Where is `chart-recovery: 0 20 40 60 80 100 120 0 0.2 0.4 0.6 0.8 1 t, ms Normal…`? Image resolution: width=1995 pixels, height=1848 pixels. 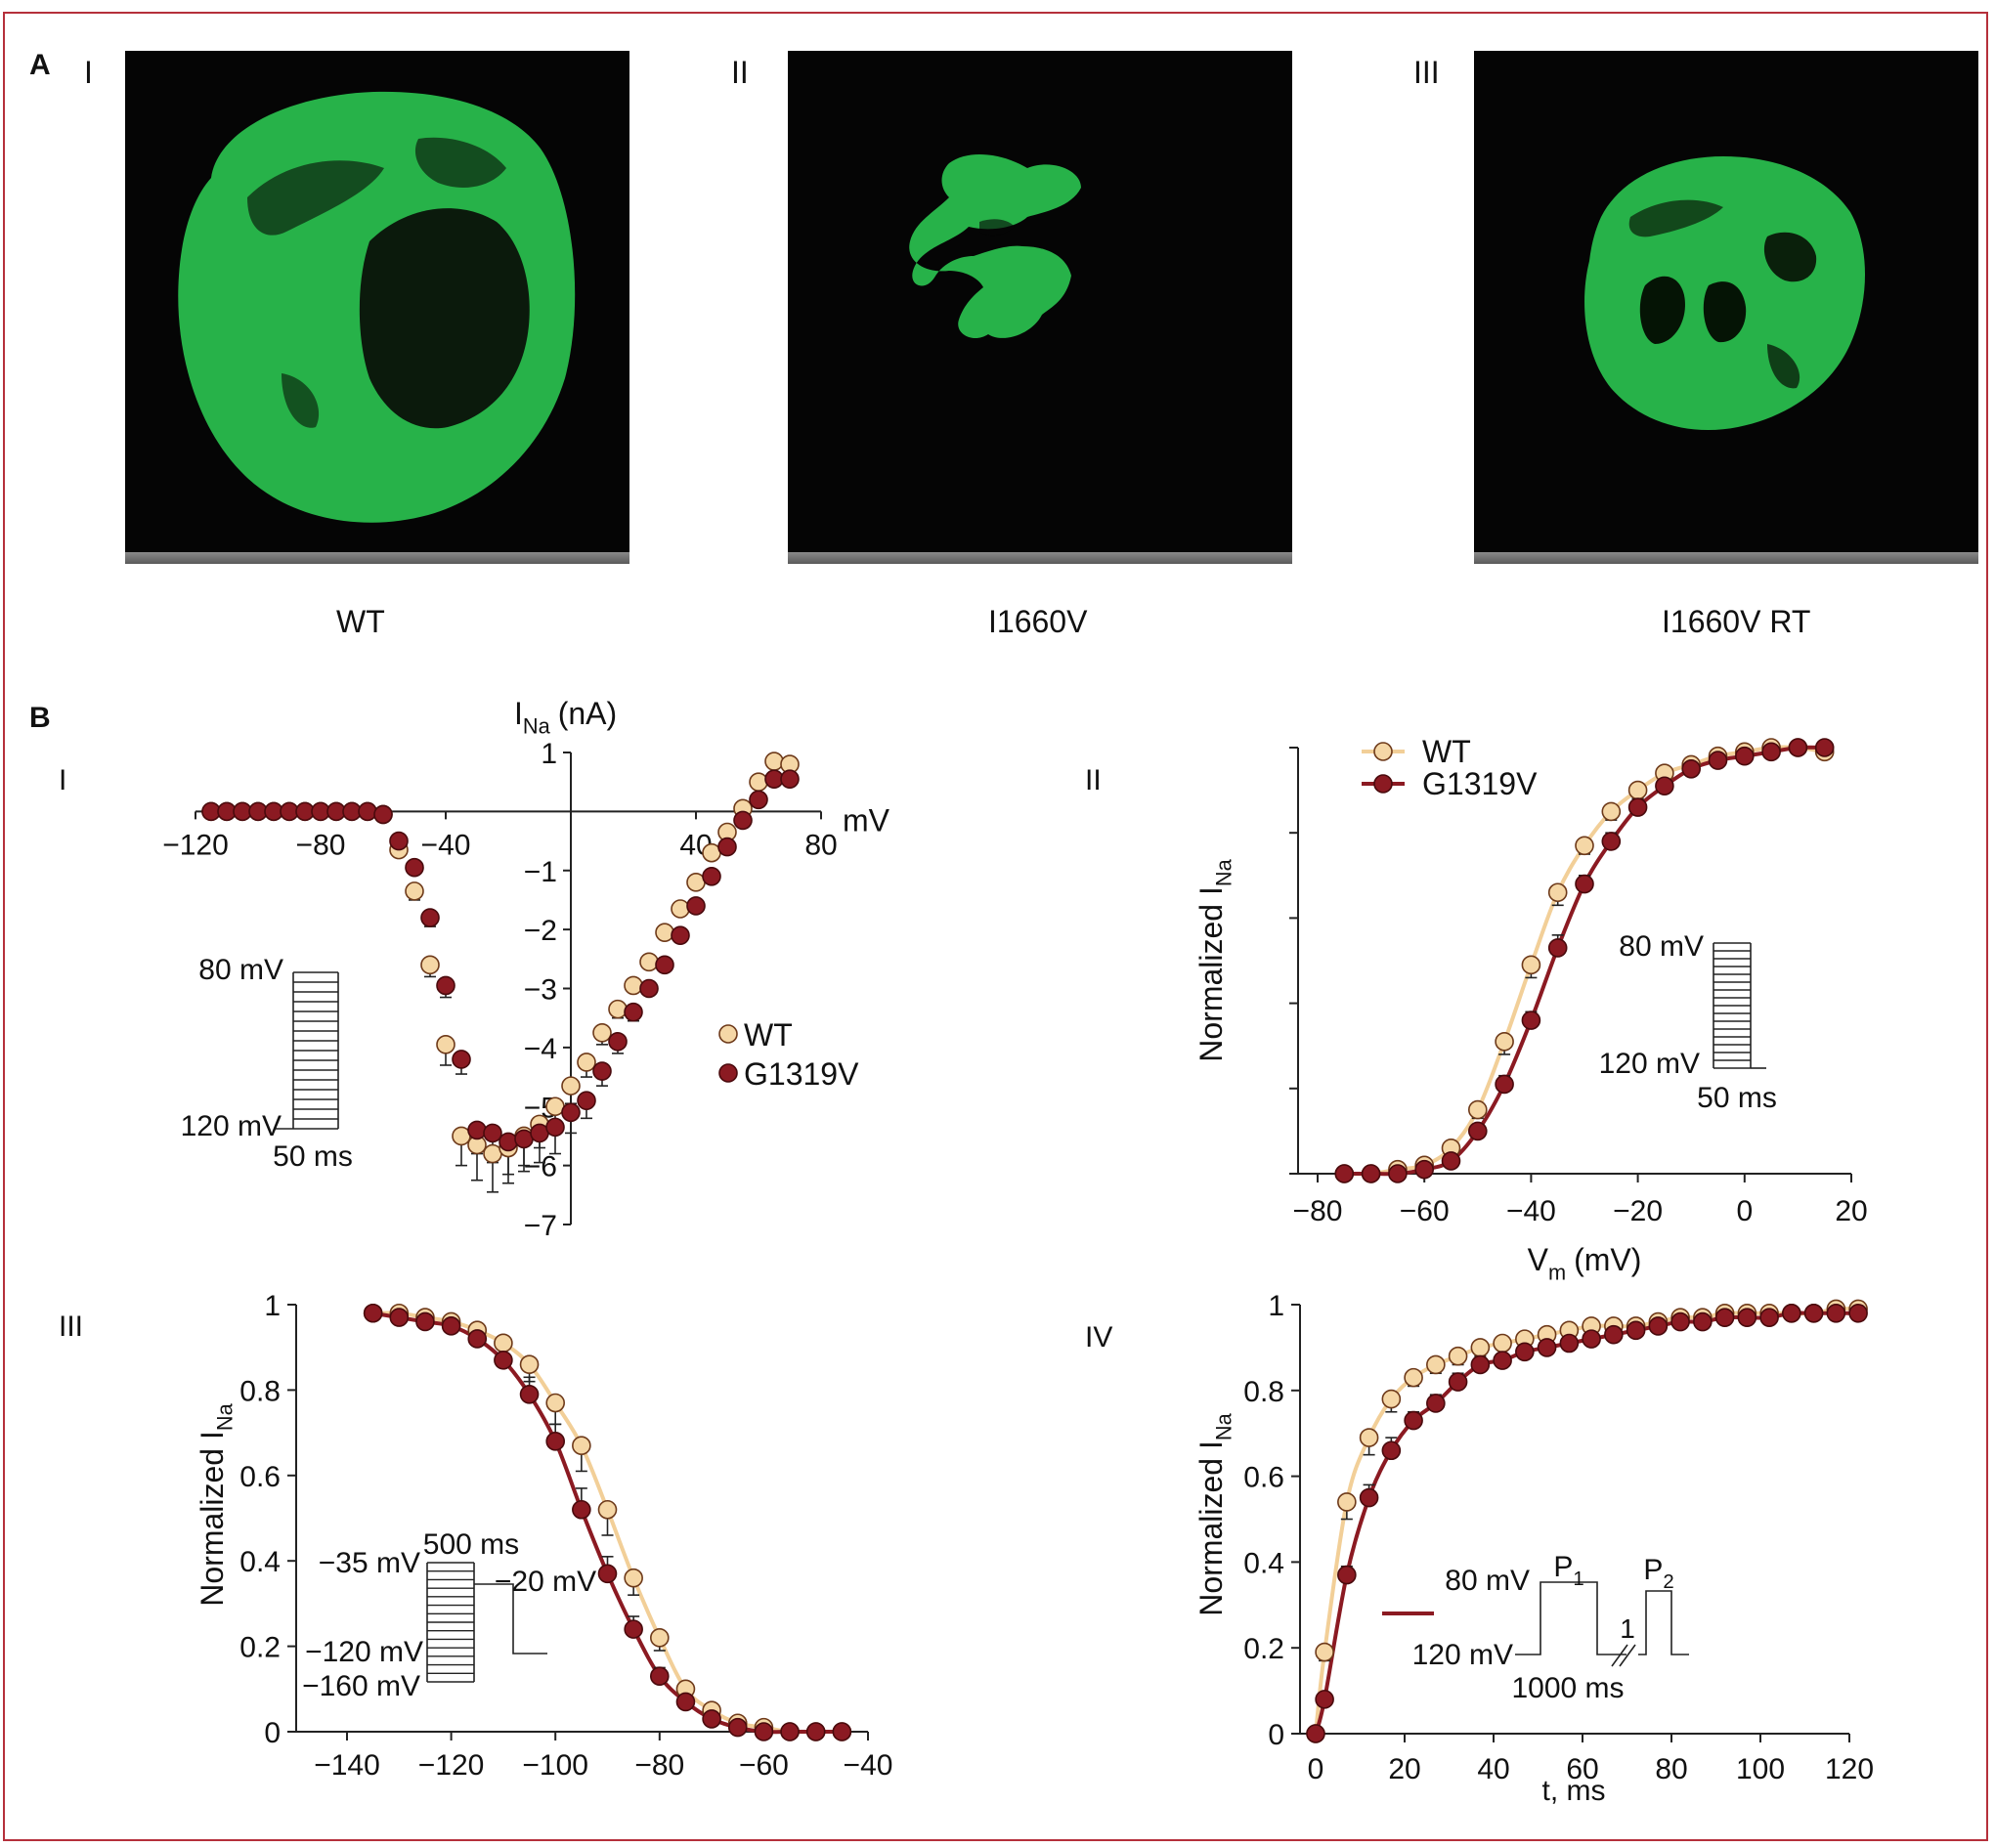
chart-recovery: 0 20 40 60 80 100 120 0 0.2 0.4 0.6 0.8 1 t, ms Normal… is located at coordinates (1533, 1548).